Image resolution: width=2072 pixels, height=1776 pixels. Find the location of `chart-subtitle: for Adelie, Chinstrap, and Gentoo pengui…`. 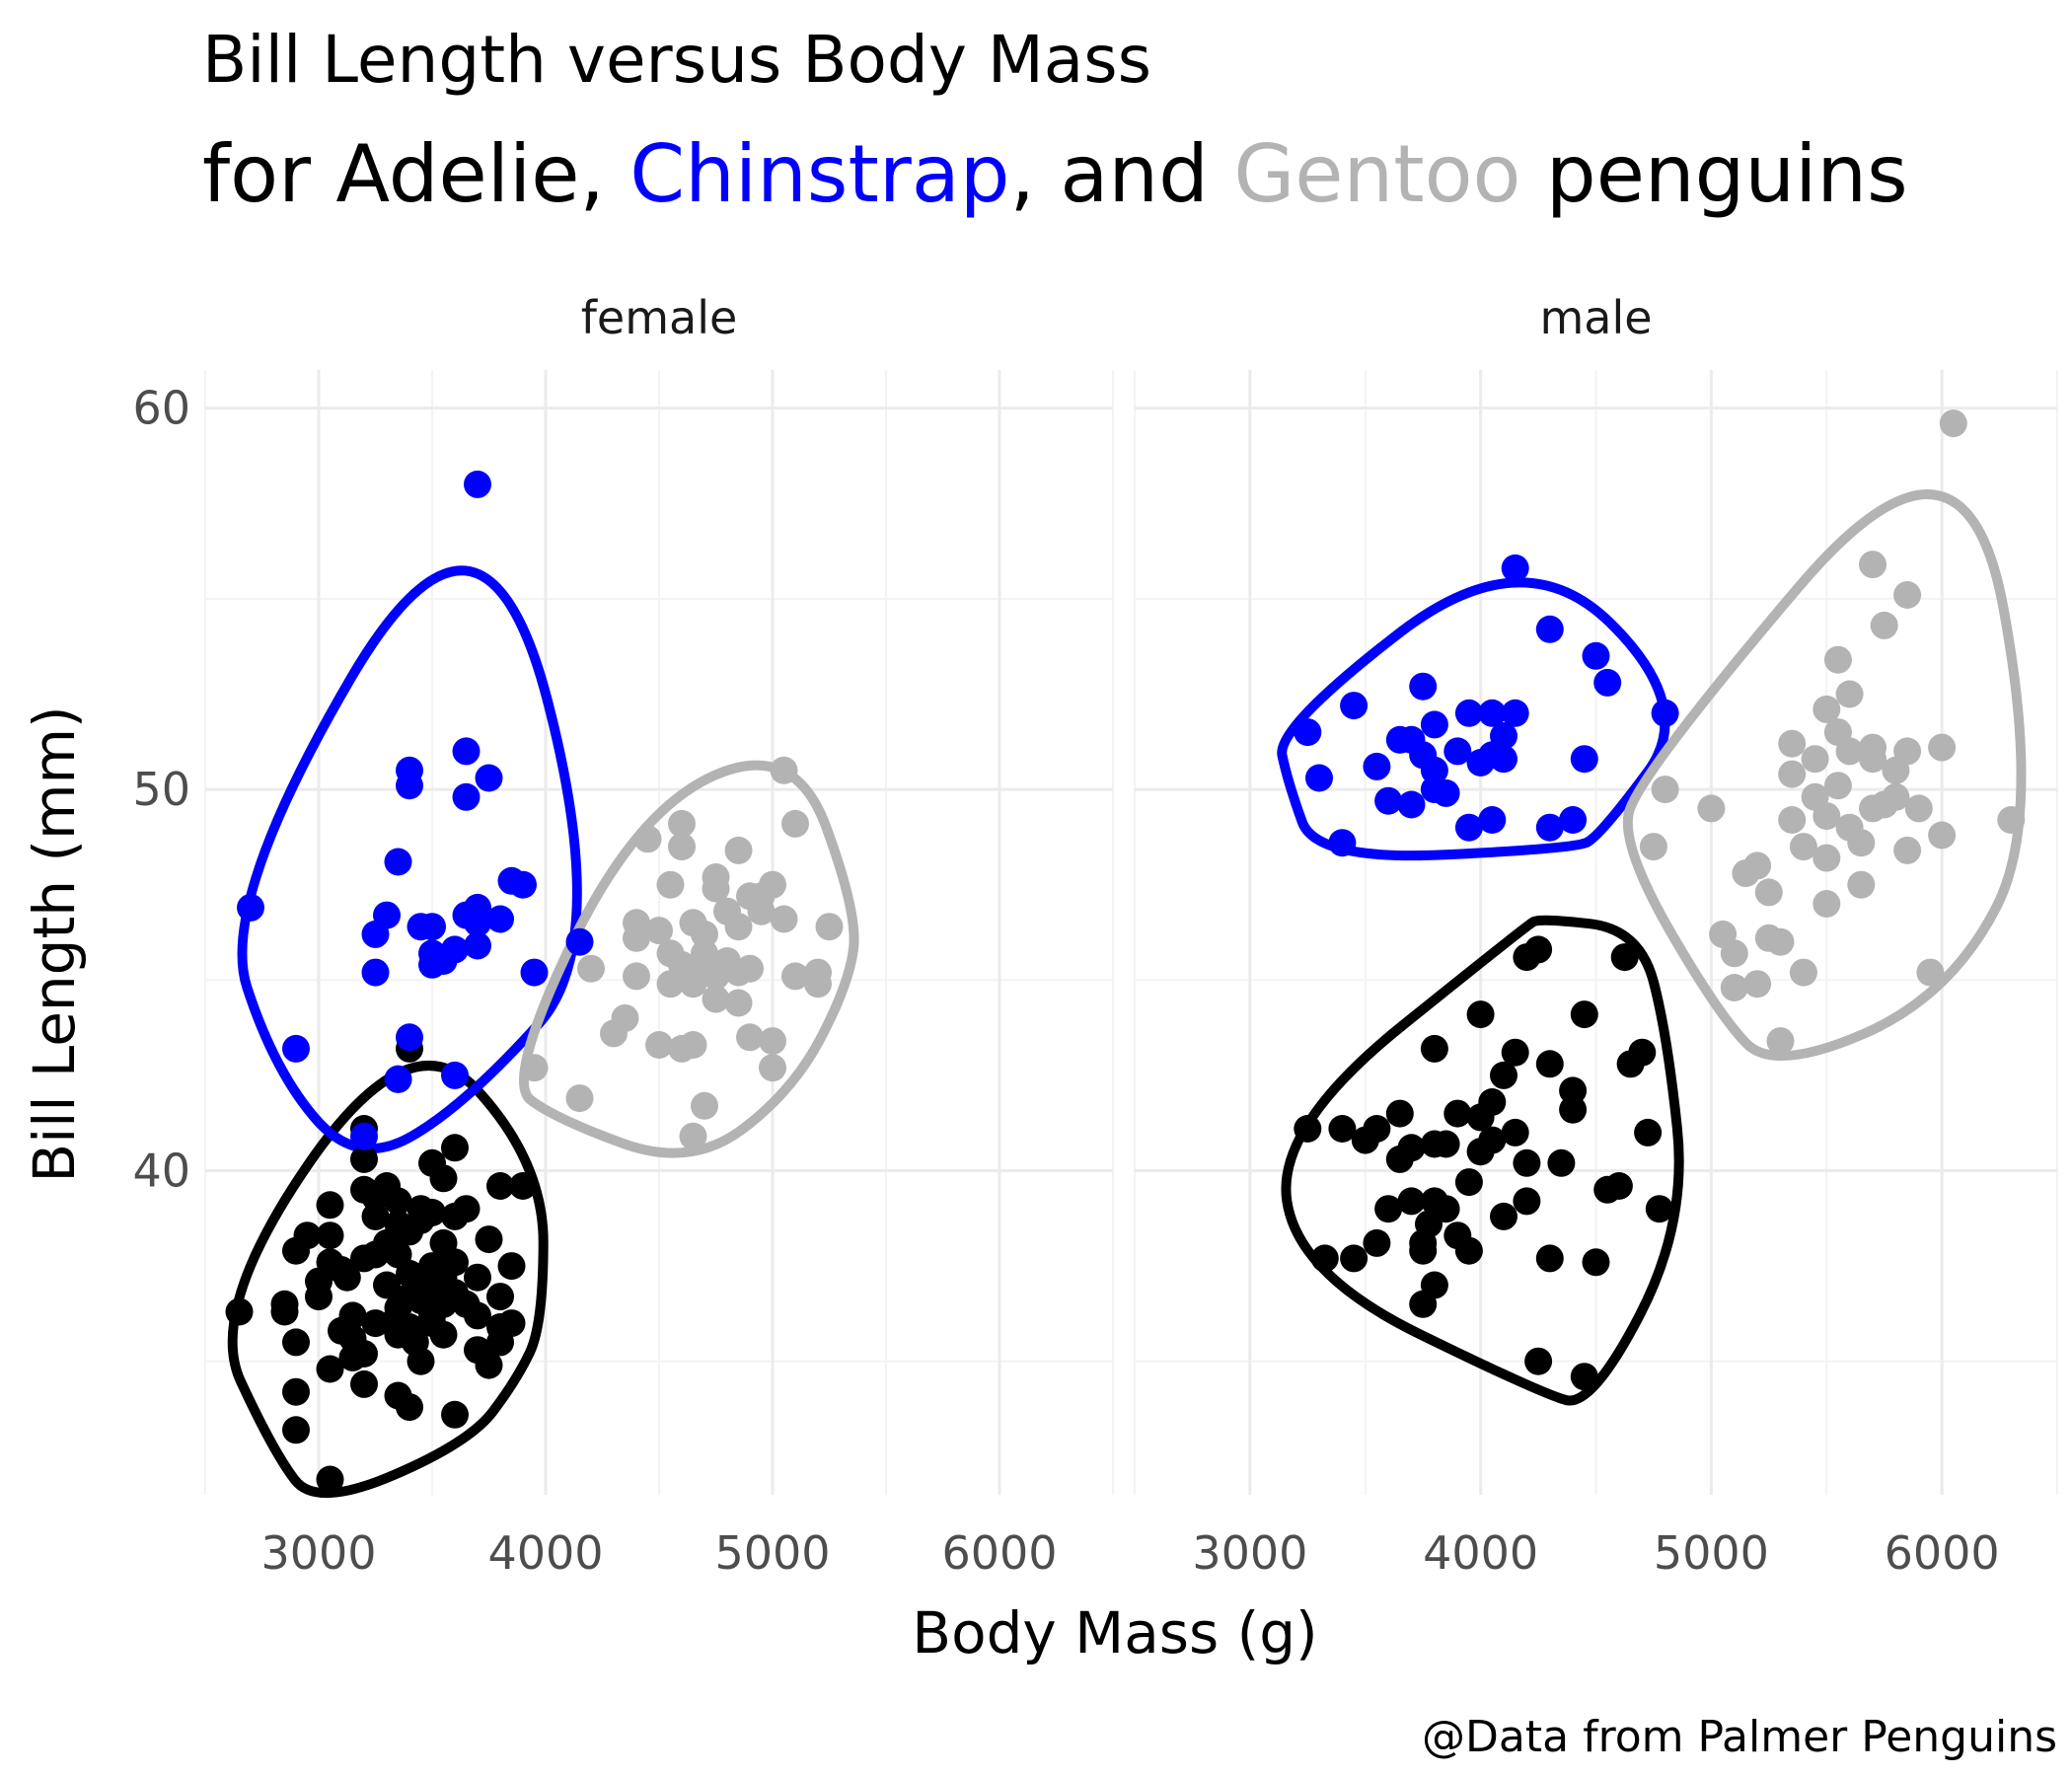

chart-subtitle: for Adelie, Chinstrap, and Gentoo pengui… is located at coordinates (1055, 174).